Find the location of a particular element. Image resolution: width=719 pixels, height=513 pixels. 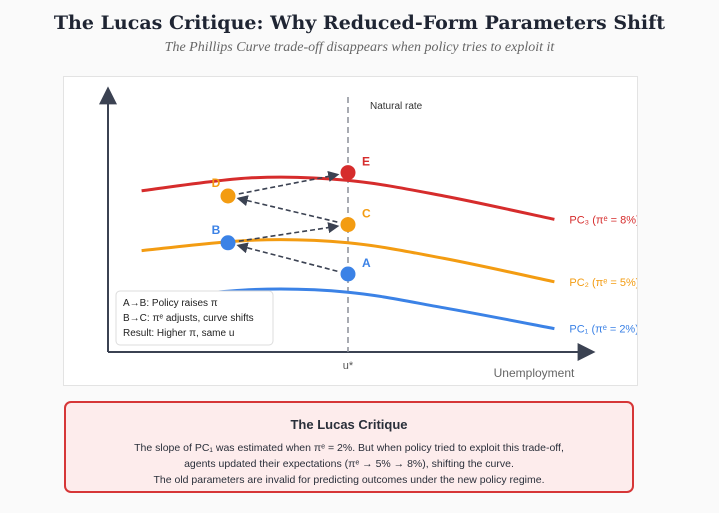

curve-label-3: PC₃ (πᵉ = 8%) is located at coordinates (603, 220).